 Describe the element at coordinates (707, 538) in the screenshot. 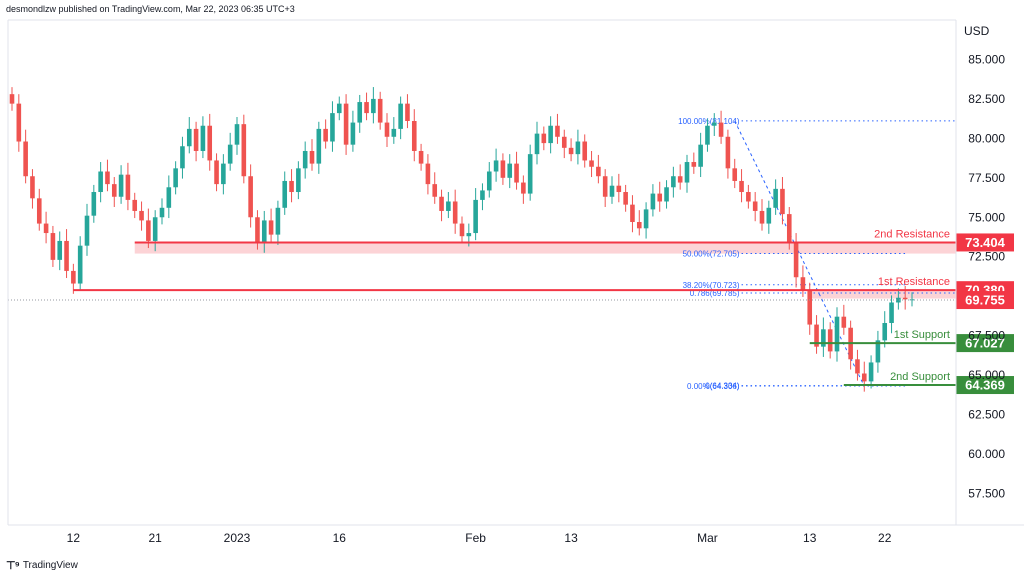

I see `x-tick-label: Mar` at that location.